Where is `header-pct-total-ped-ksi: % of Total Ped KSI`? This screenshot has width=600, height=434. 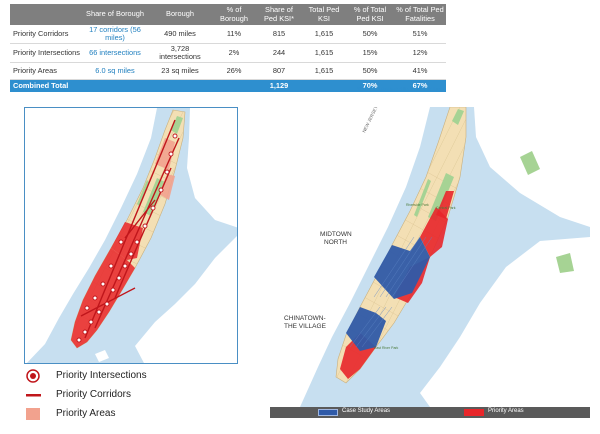 header-pct-total-ped-ksi: % of Total Ped KSI is located at coordinates (370, 14).